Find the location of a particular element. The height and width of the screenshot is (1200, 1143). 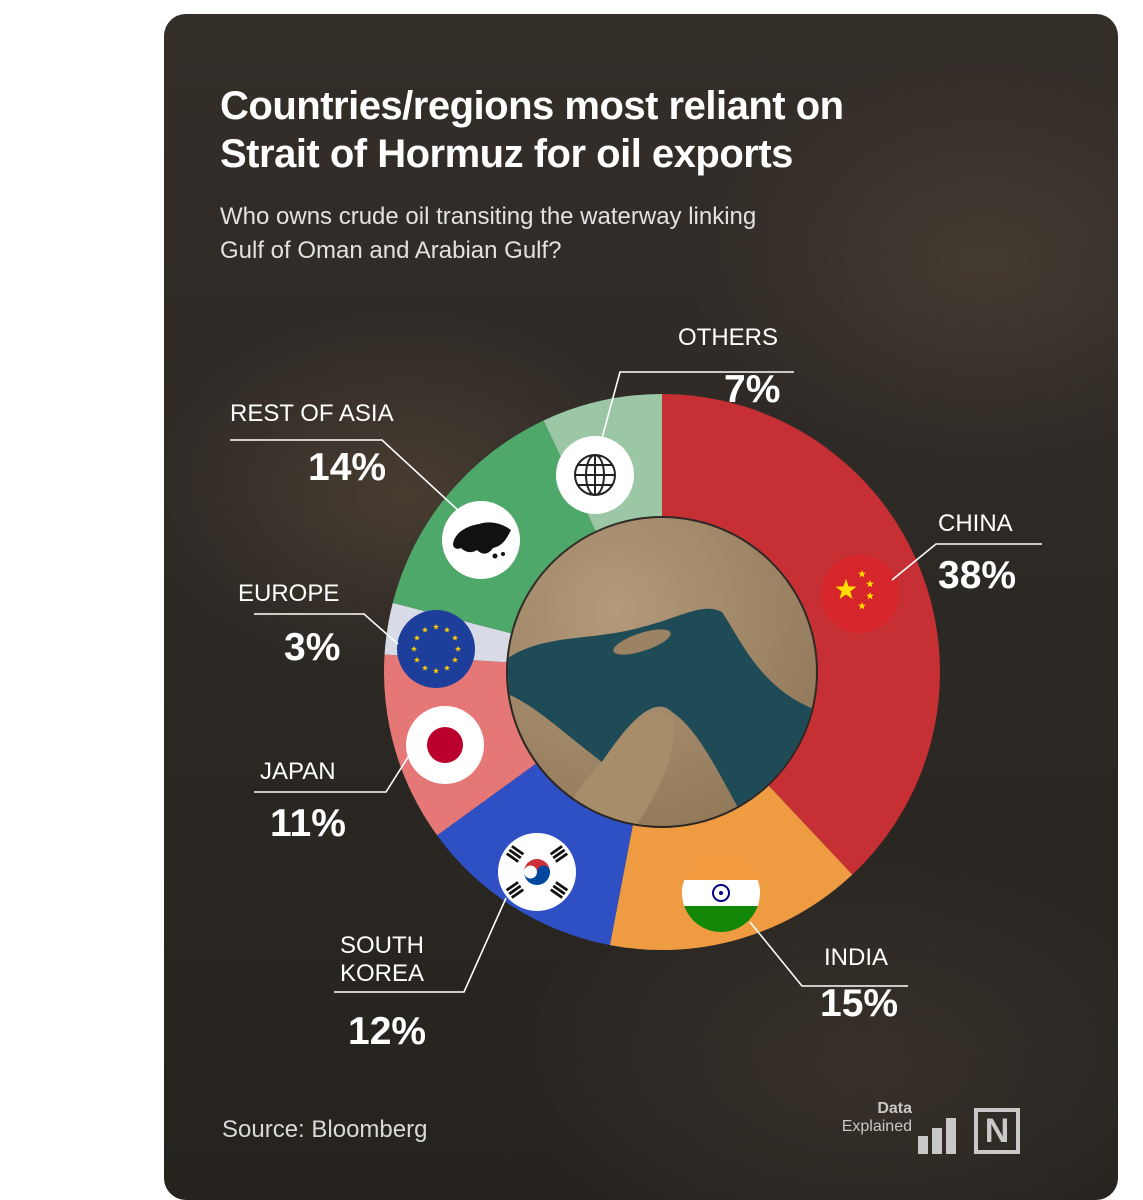

value-china: 38% is located at coordinates (977, 575).